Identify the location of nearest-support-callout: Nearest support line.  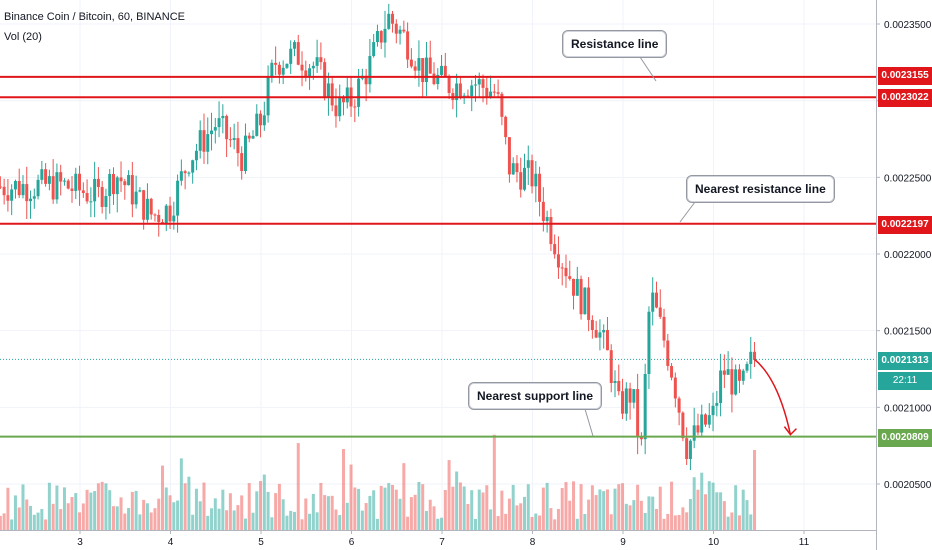
(535, 396).